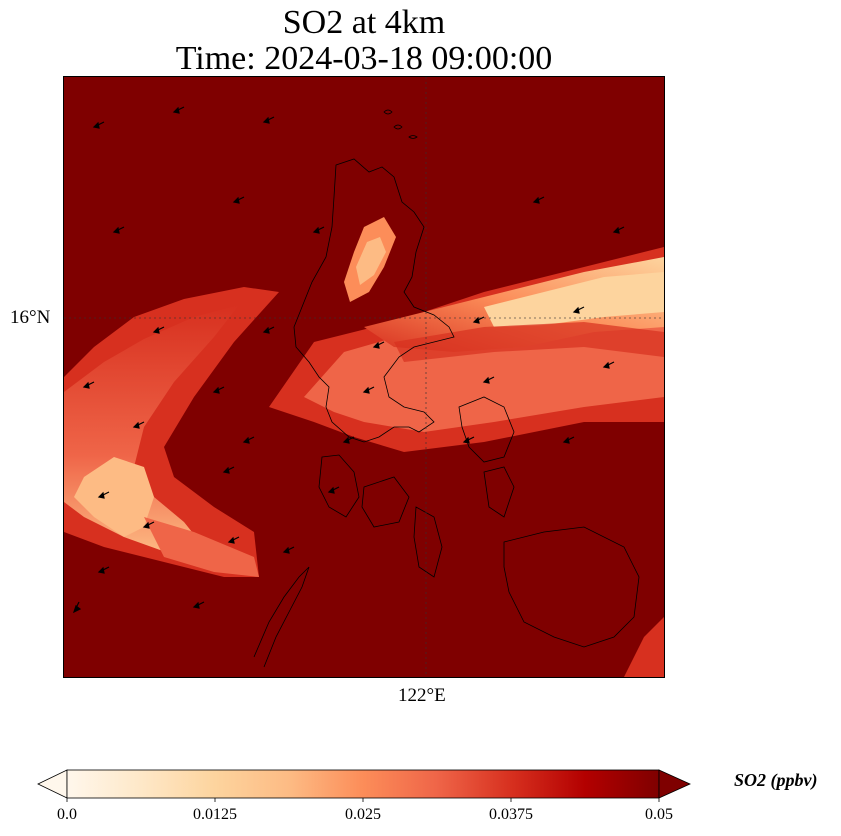 The image size is (841, 836). Describe the element at coordinates (428, 542) in the screenshot. I see `coastline-negros` at that location.